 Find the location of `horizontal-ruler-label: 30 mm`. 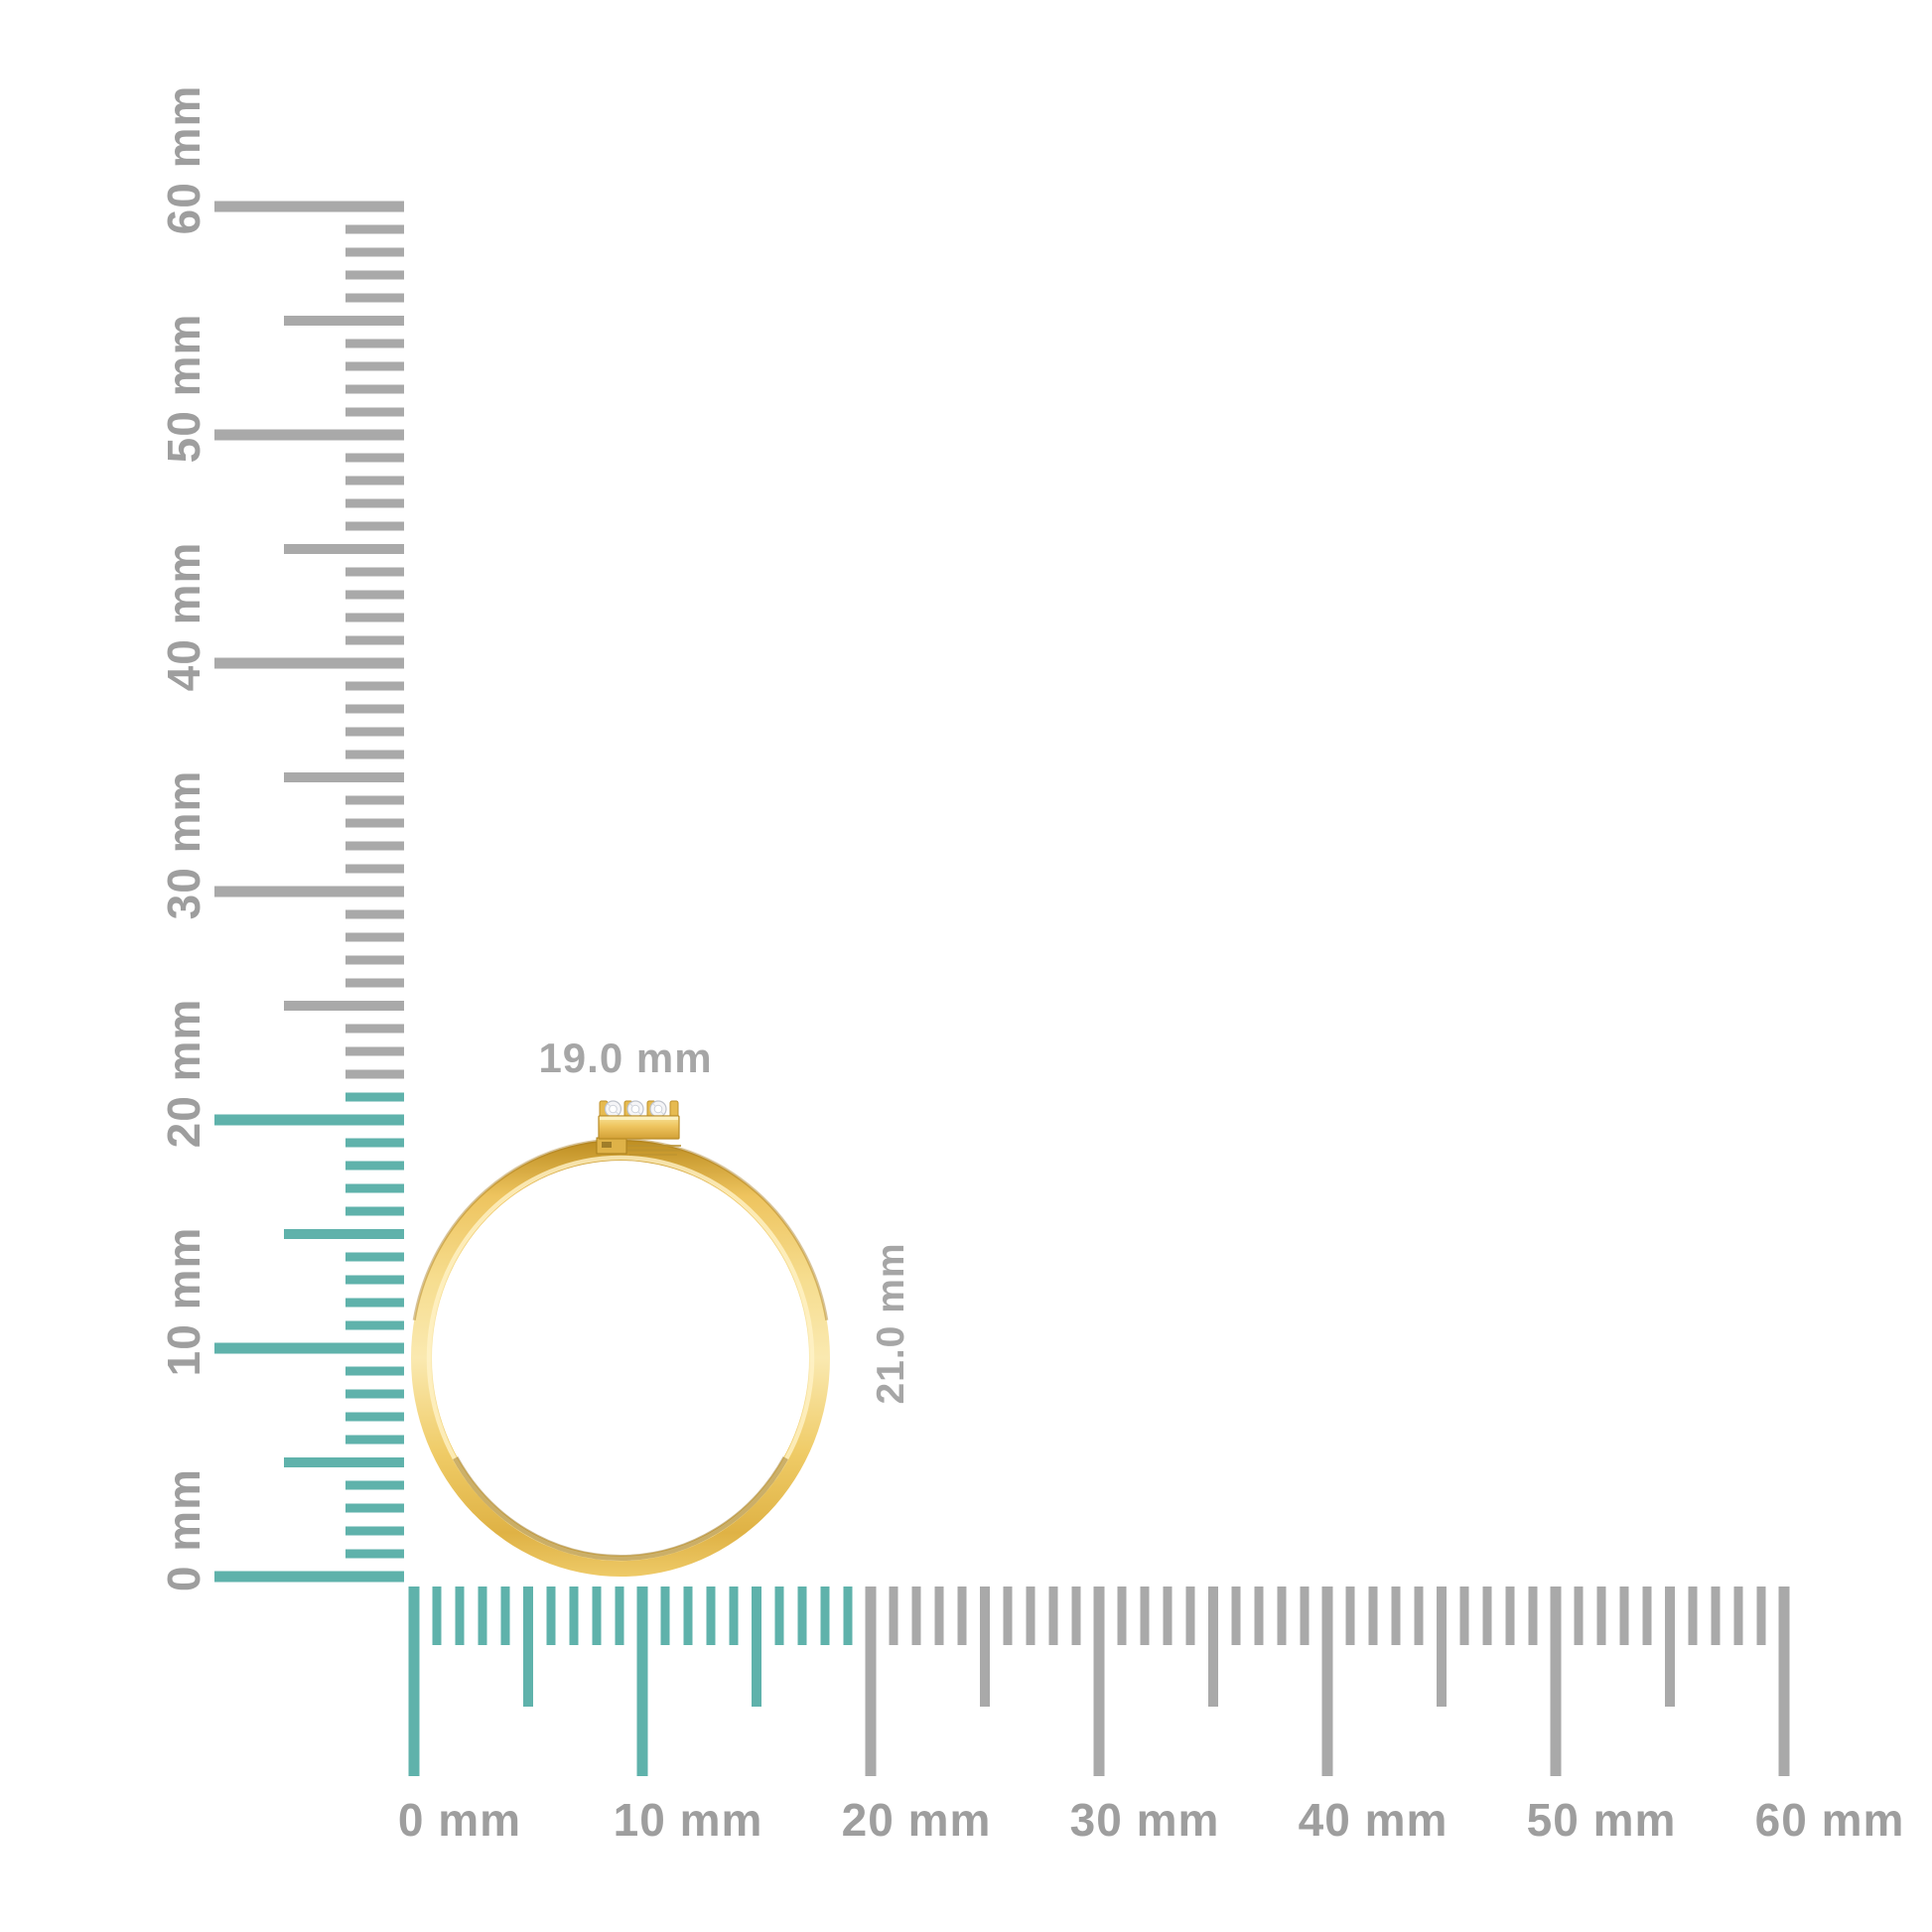

horizontal-ruler-label: 30 mm is located at coordinates (1145, 1820).